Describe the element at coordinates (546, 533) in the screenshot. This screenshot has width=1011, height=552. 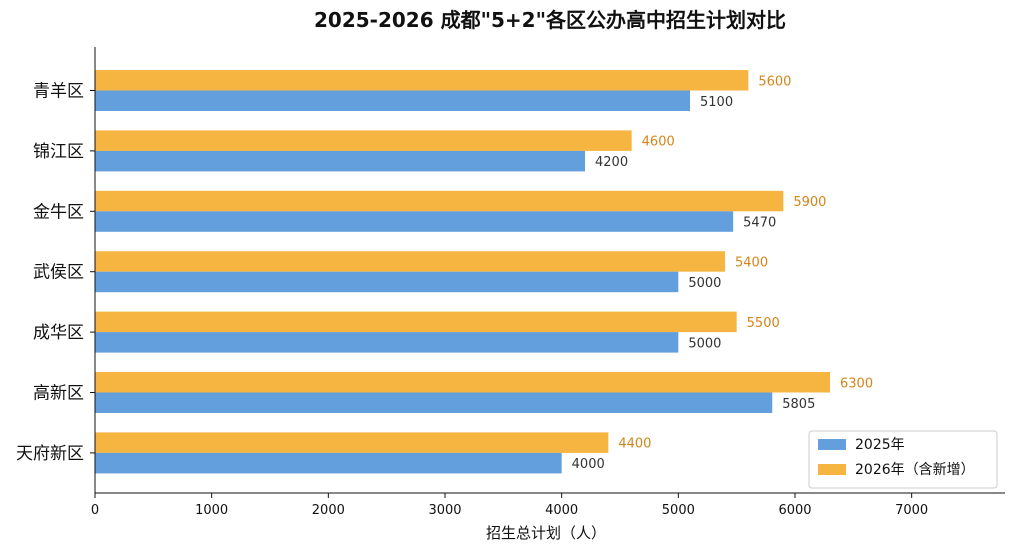
I see `x-axis-title: 招生总计划（人）` at that location.